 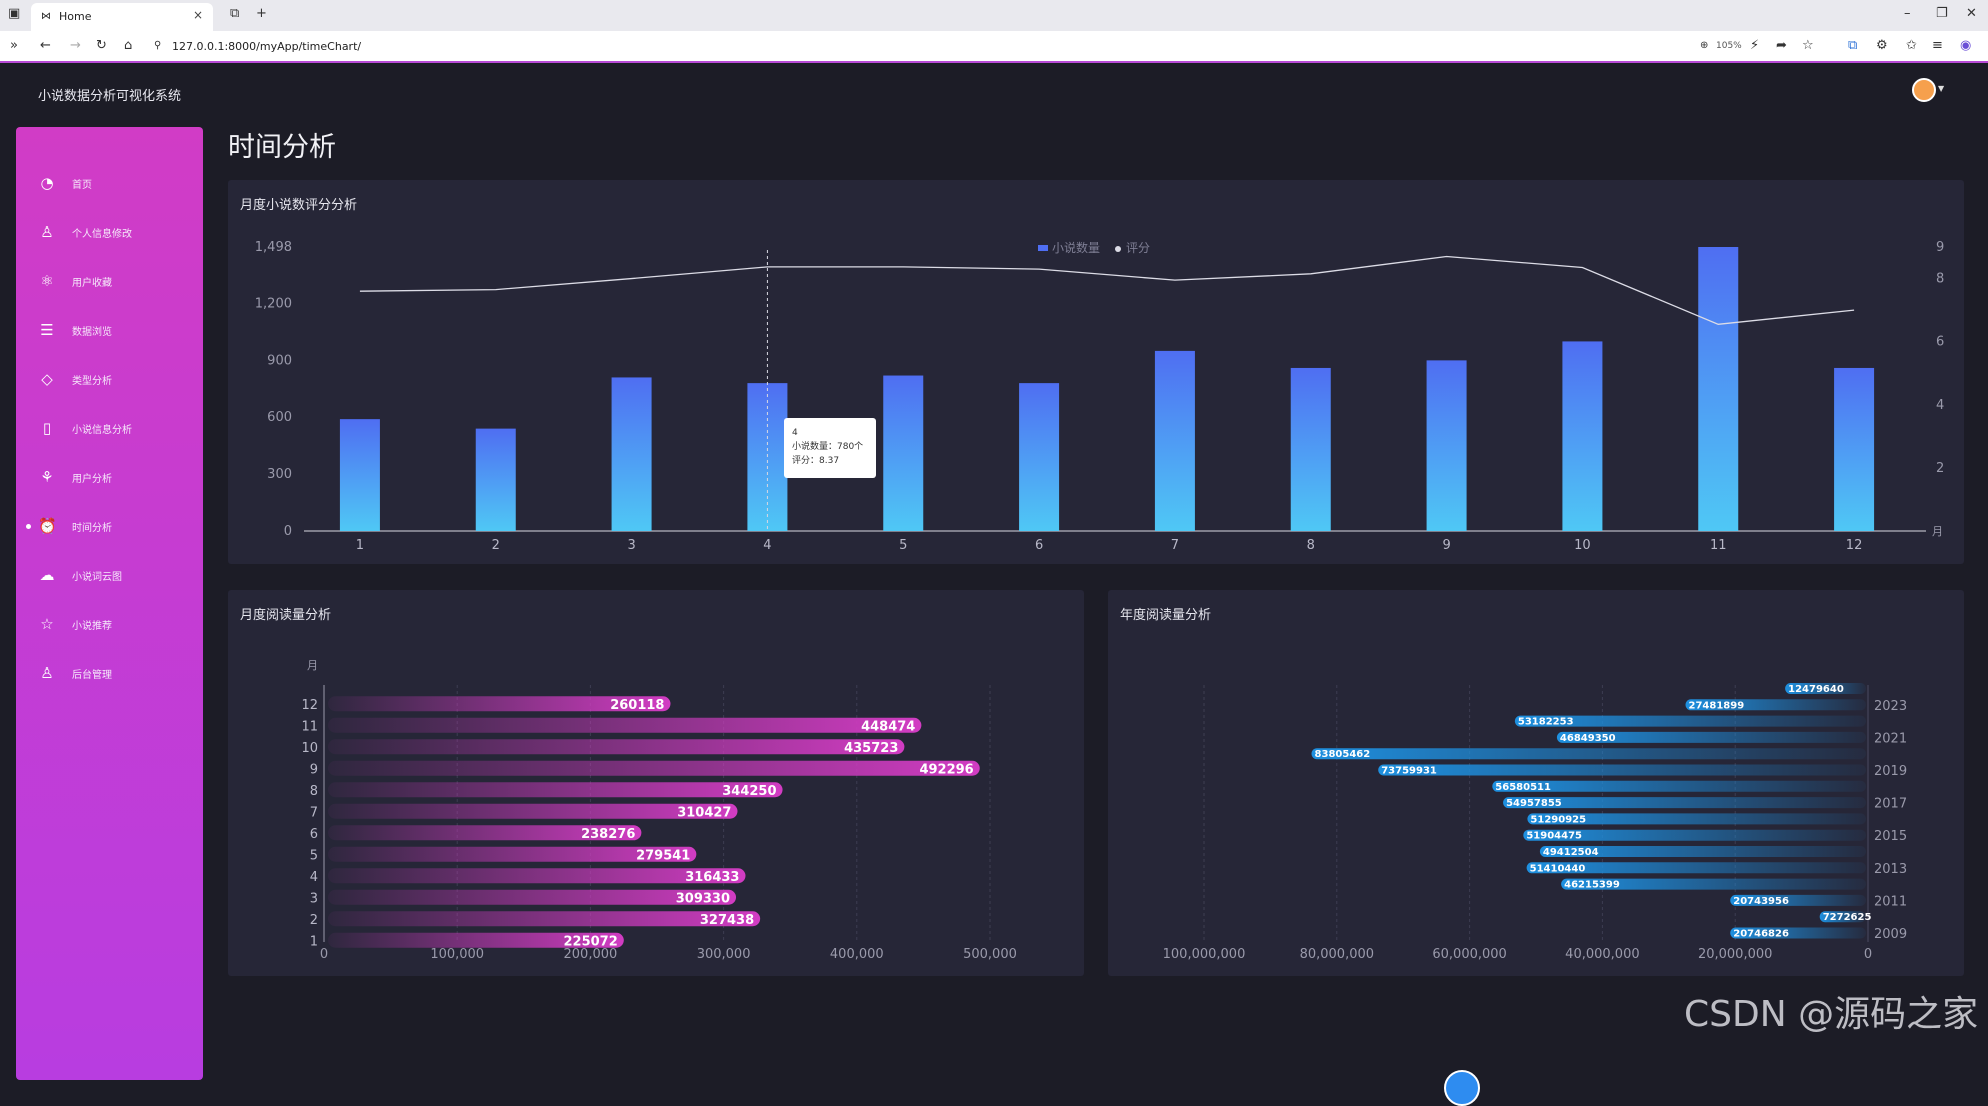 I want to click on tab-actions-icon: ⧉, so click(x=235, y=13).